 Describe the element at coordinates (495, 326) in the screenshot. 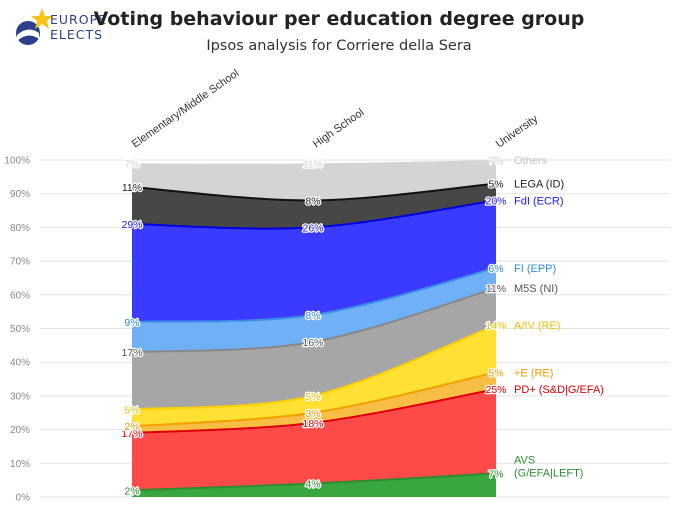

I see `data-label: 14%` at that location.